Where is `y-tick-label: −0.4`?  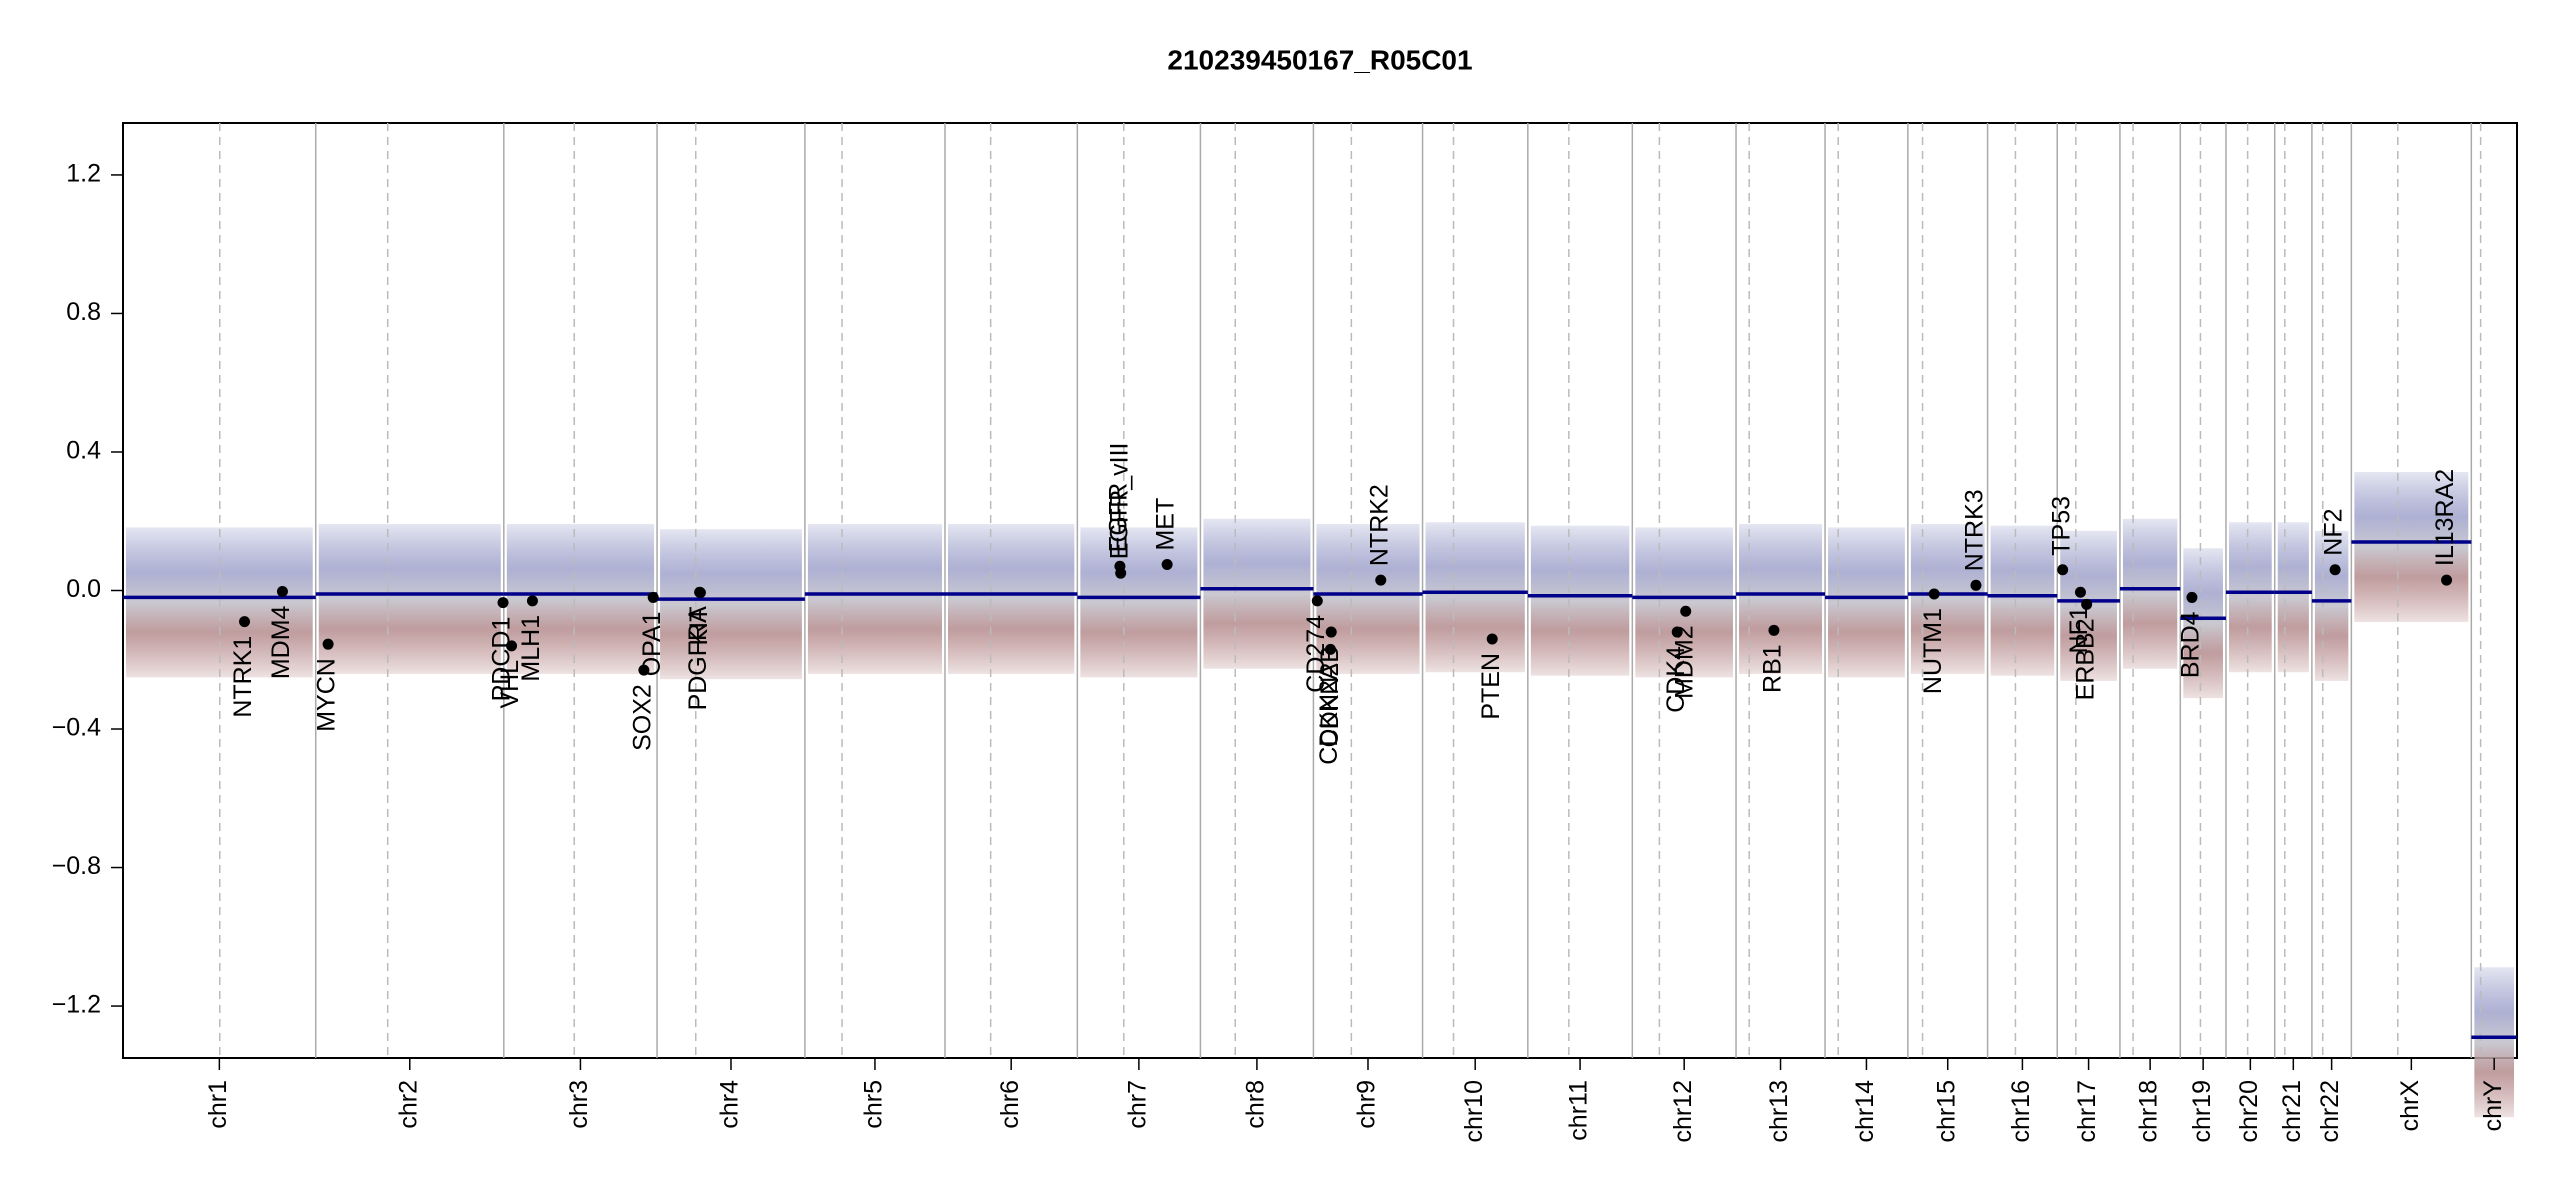 y-tick-label: −0.4 is located at coordinates (76, 728).